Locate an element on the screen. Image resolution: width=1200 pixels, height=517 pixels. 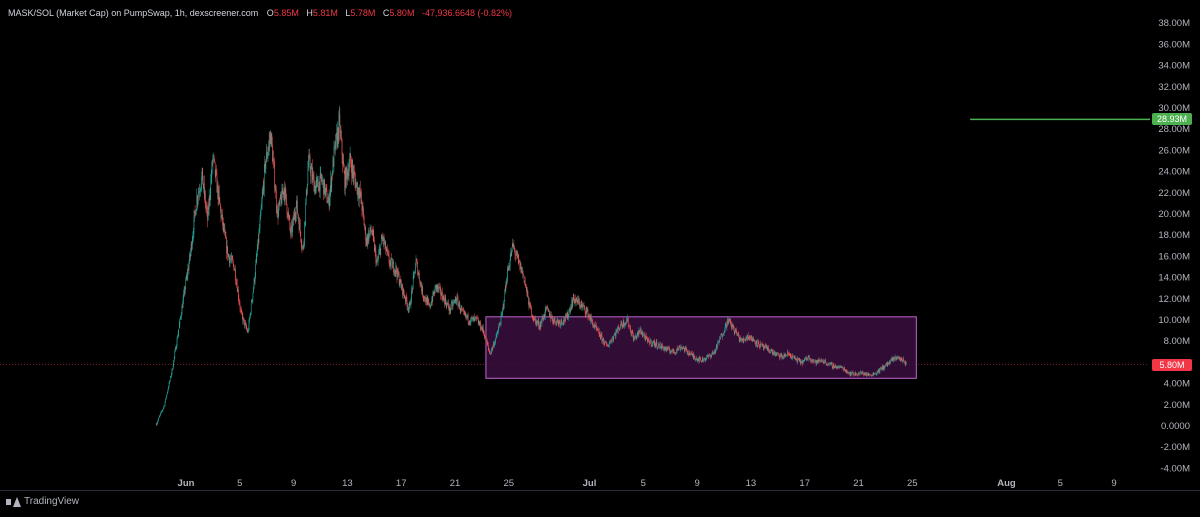
y-tick-label: 10.00M is located at coordinates (1174, 320).